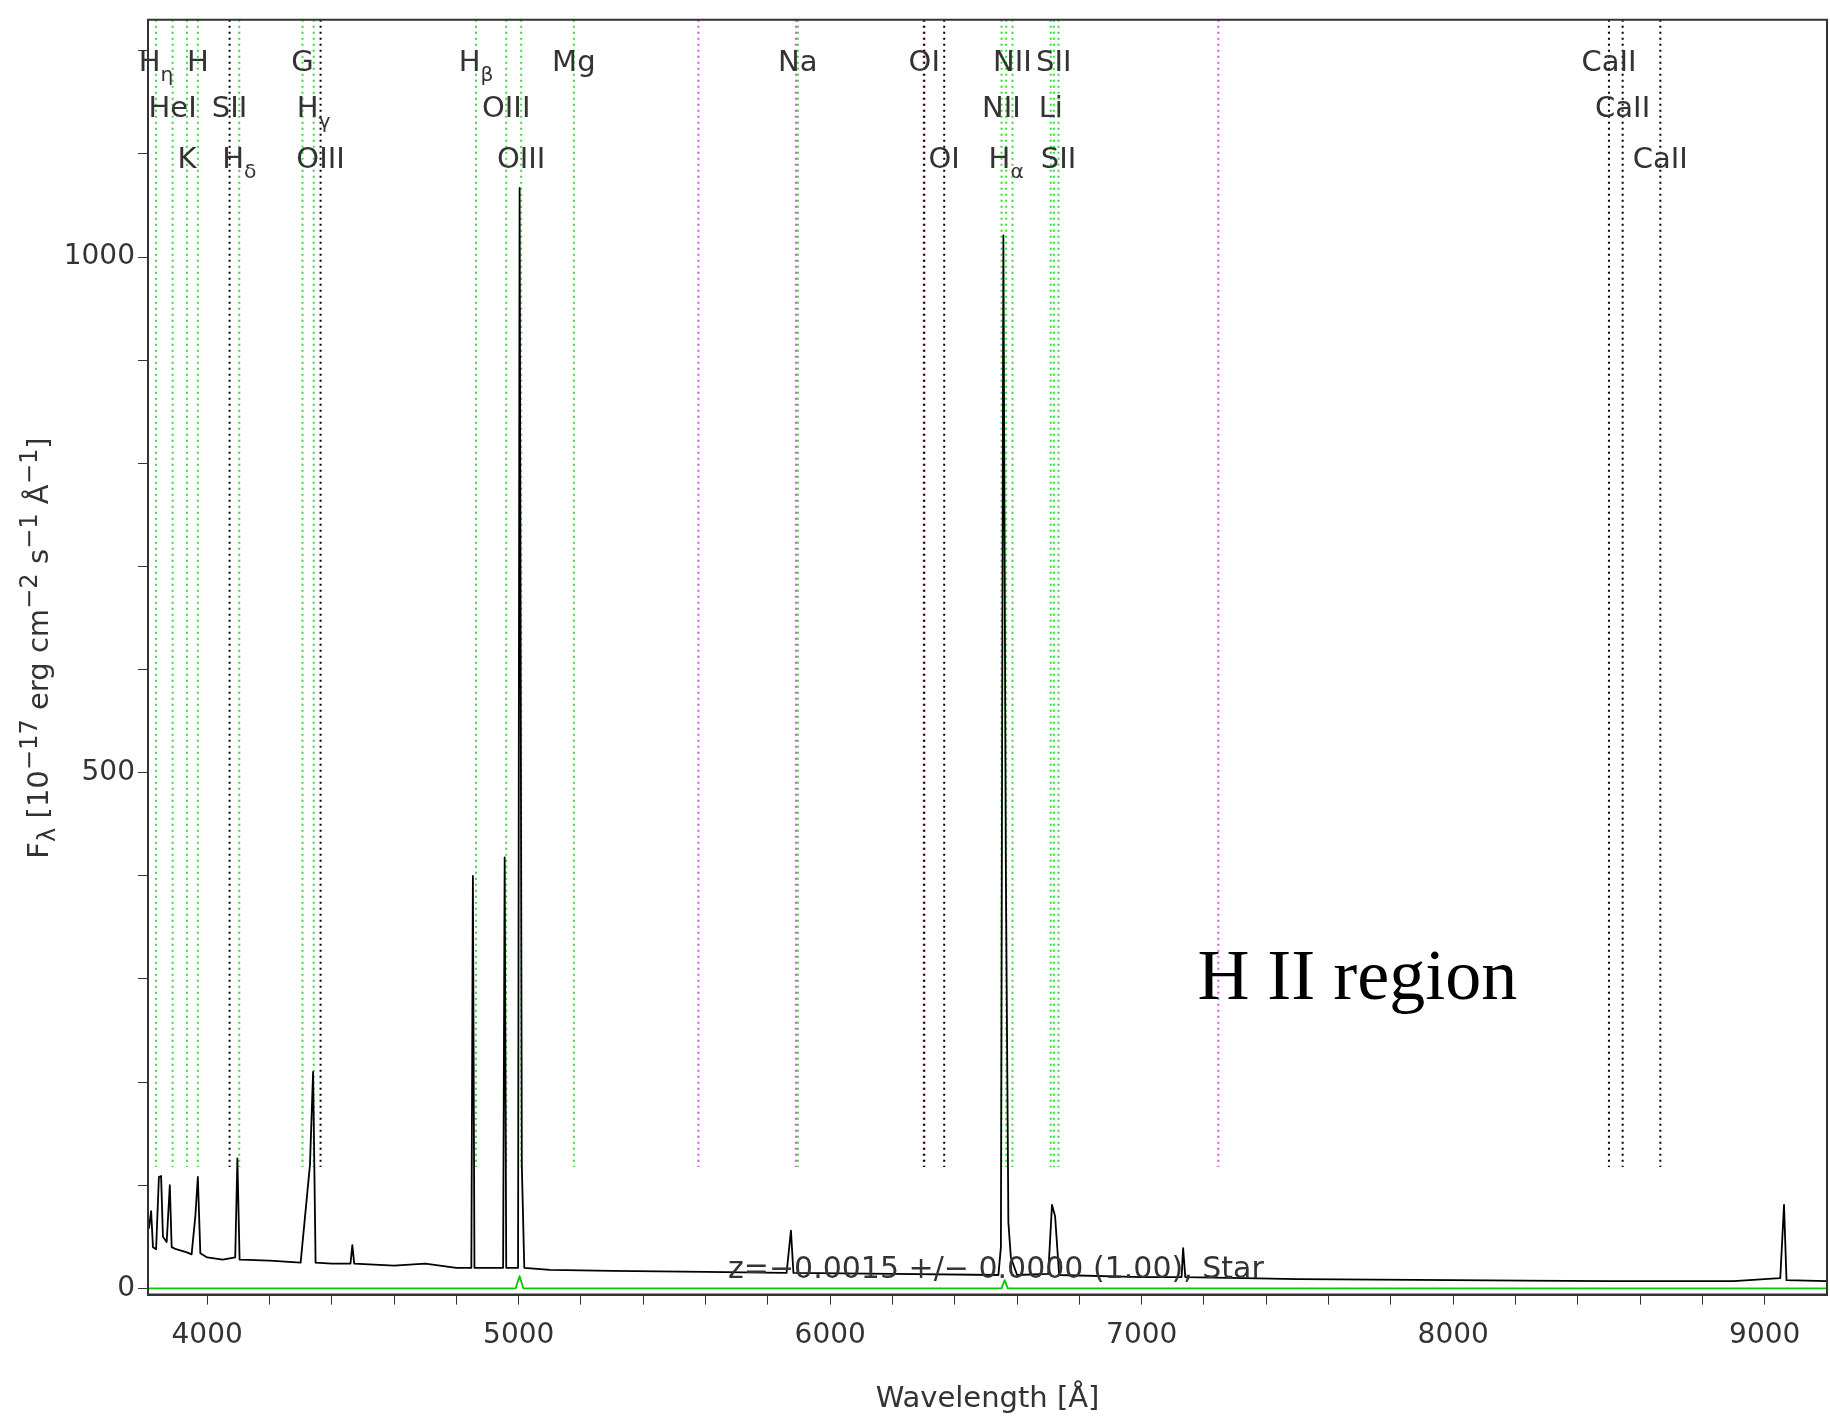 This screenshot has height=1425, width=1830. What do you see at coordinates (1453, 1333) in the screenshot?
I see `x-tick-label: 8000` at bounding box center [1453, 1333].